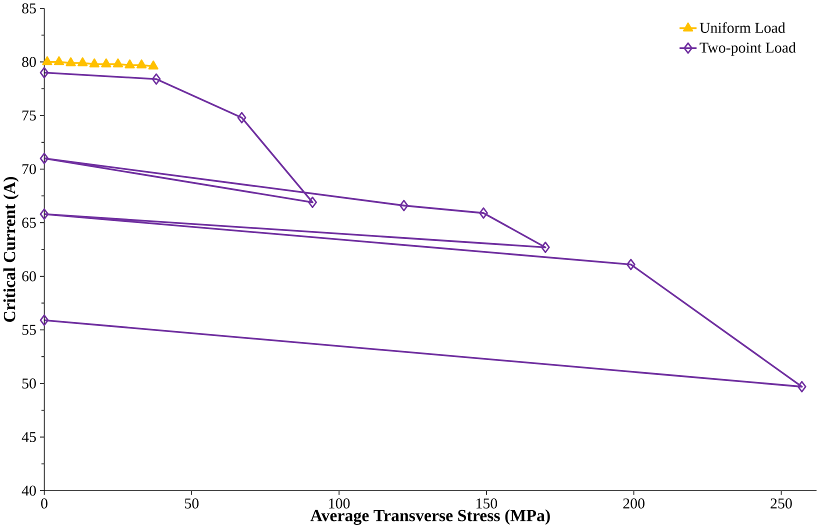  Describe the element at coordinates (781, 503) in the screenshot. I see `x-tick-label: 250` at that location.